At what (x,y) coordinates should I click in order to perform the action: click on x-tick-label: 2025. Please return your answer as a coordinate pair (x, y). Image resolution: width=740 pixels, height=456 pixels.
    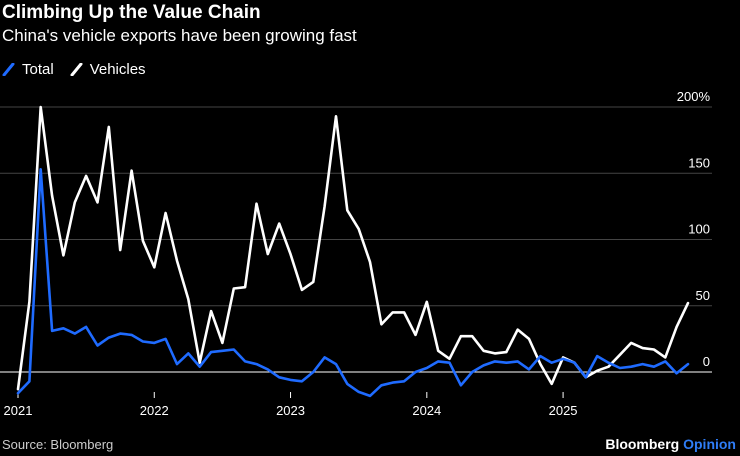
    Looking at the image, I should click on (563, 410).